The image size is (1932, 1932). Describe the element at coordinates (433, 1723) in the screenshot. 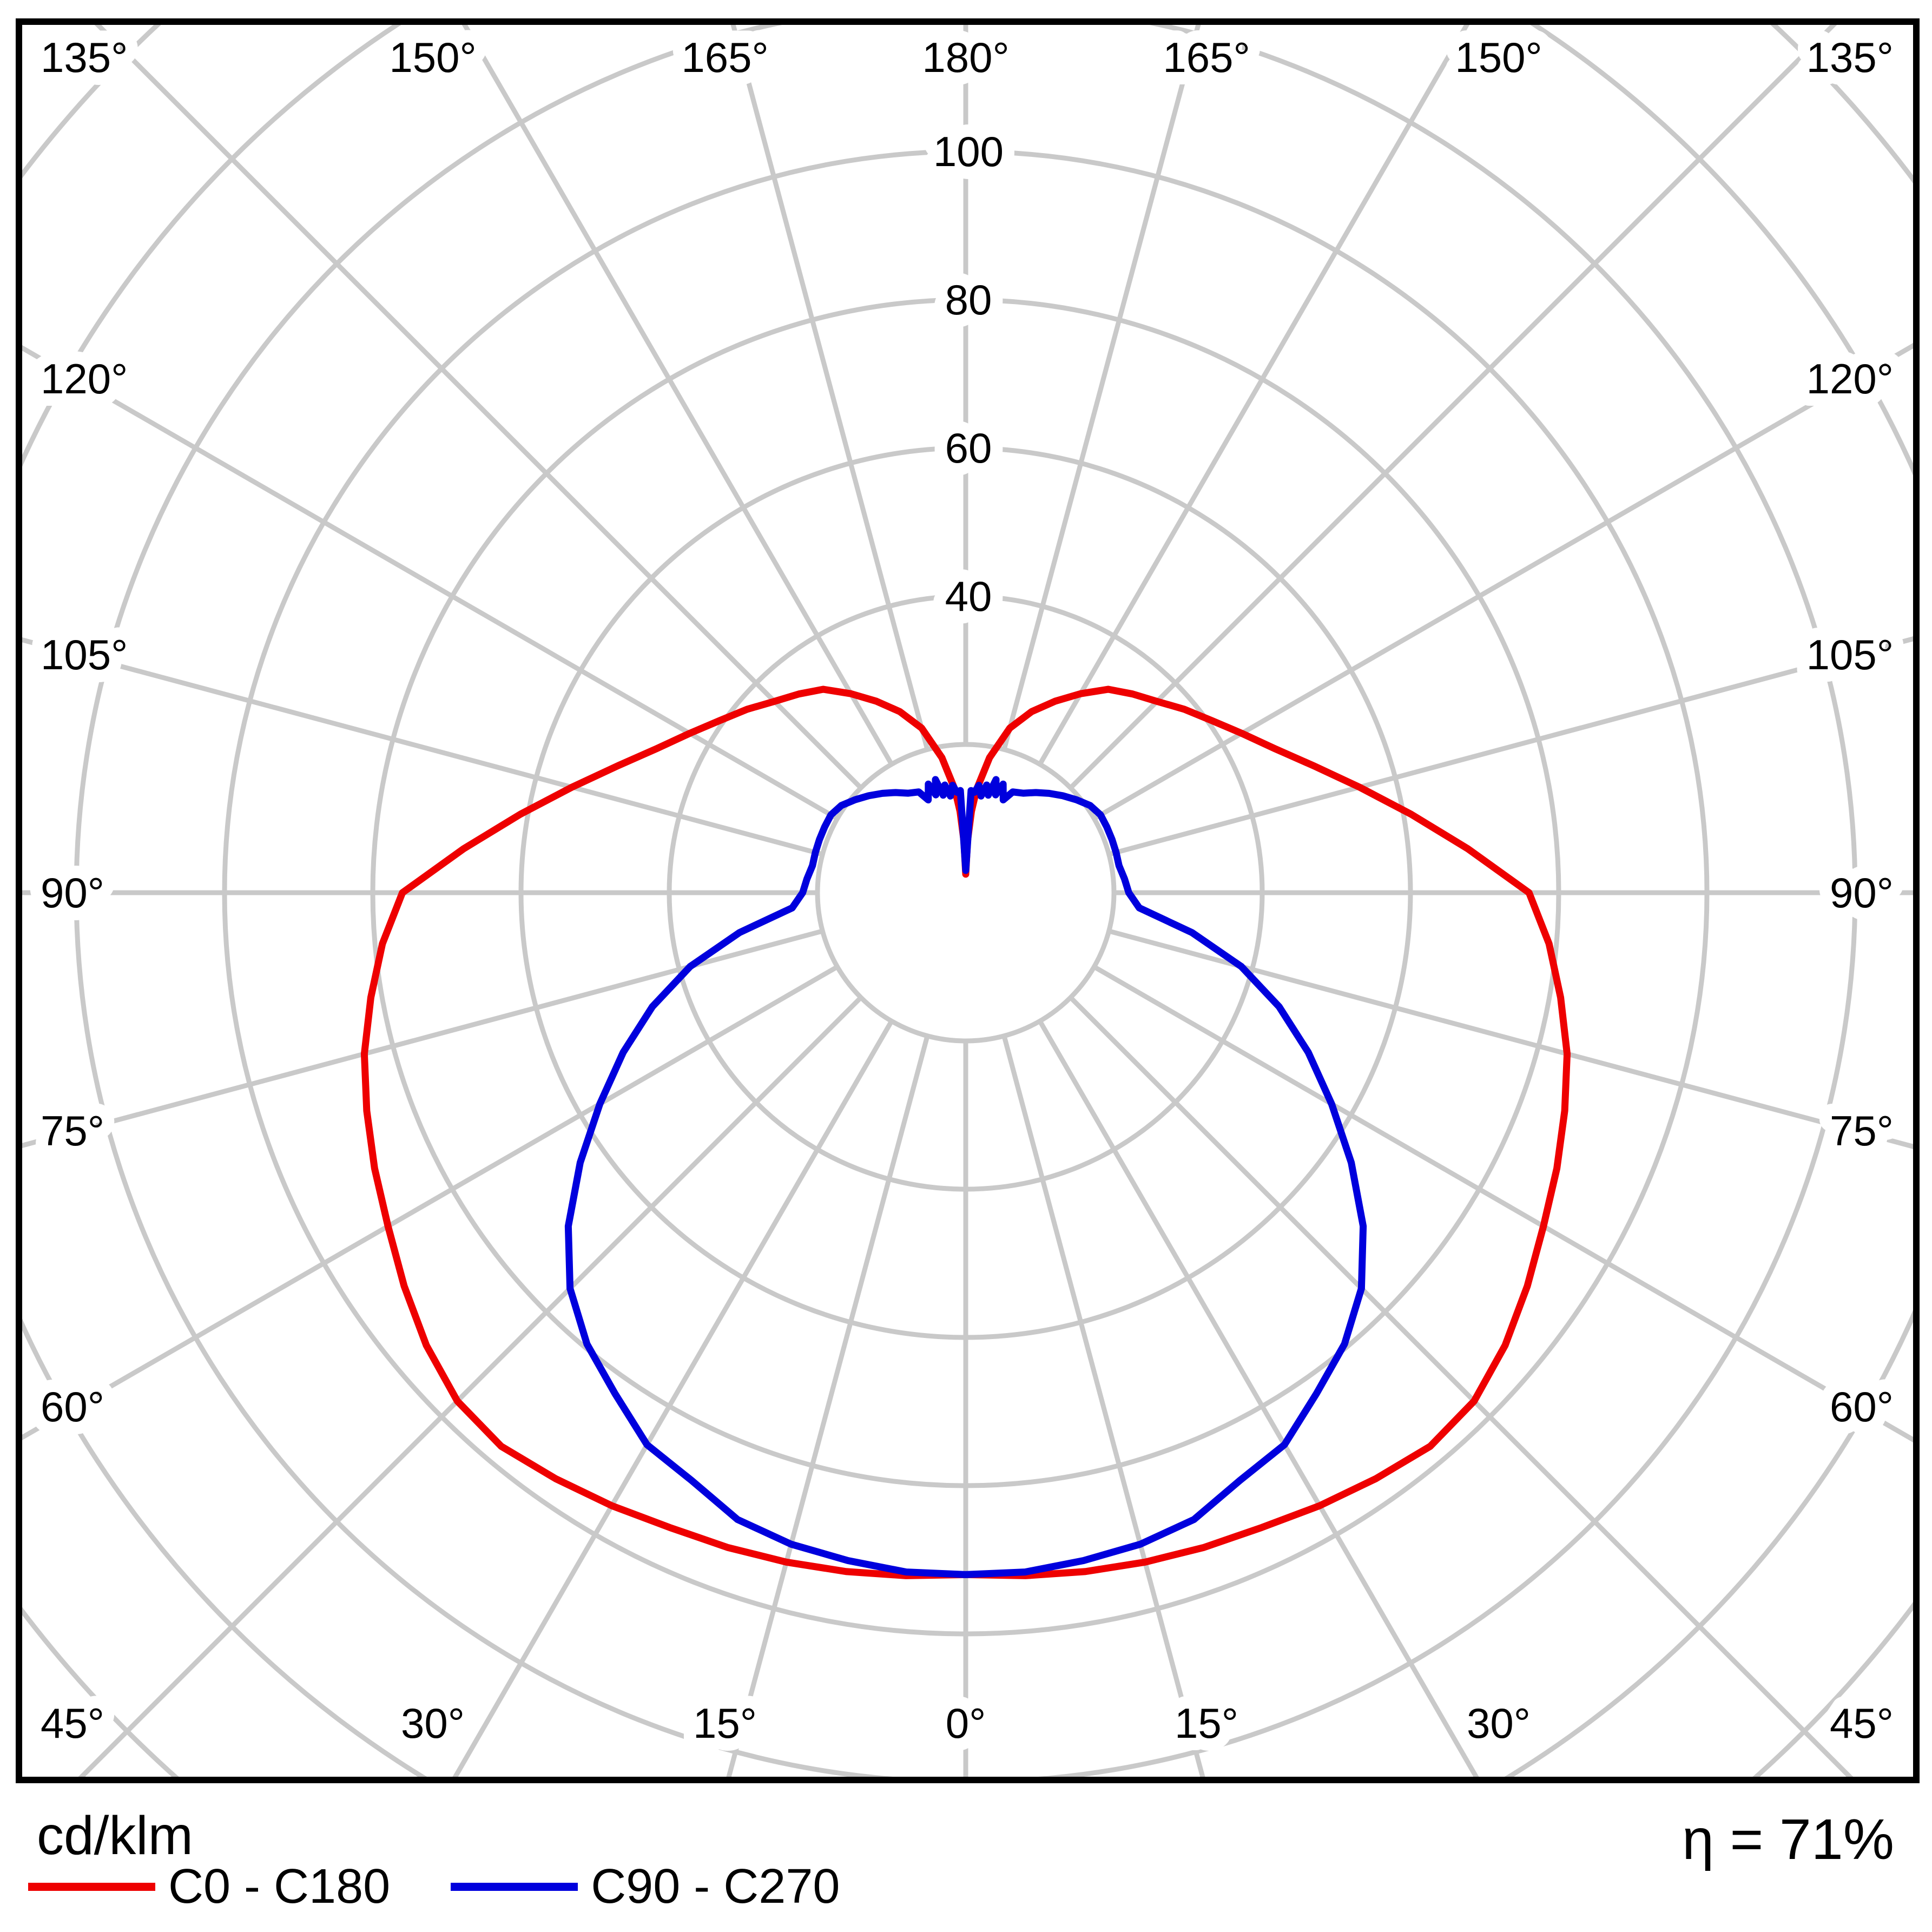

I see `angle-label-bottom-1: 30°` at that location.